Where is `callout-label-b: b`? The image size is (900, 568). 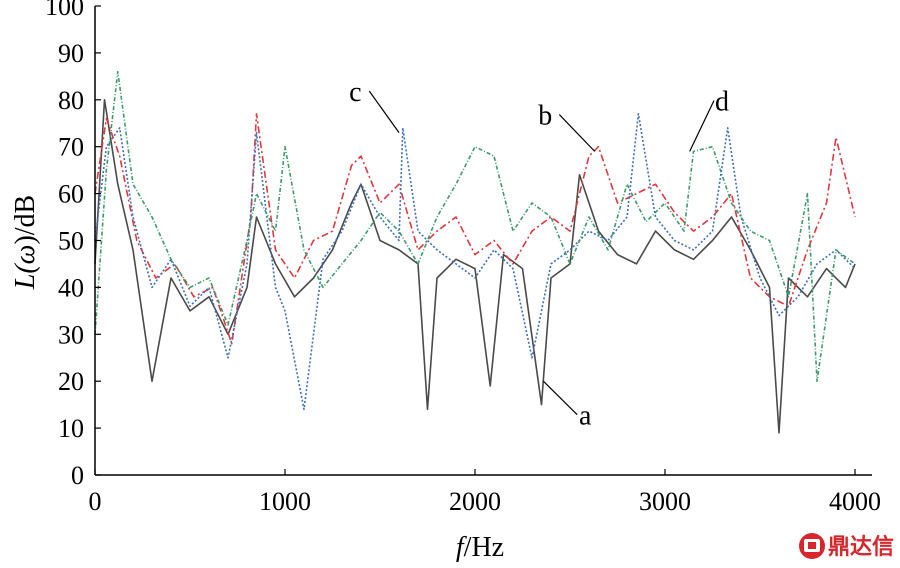 callout-label-b: b is located at coordinates (545, 116).